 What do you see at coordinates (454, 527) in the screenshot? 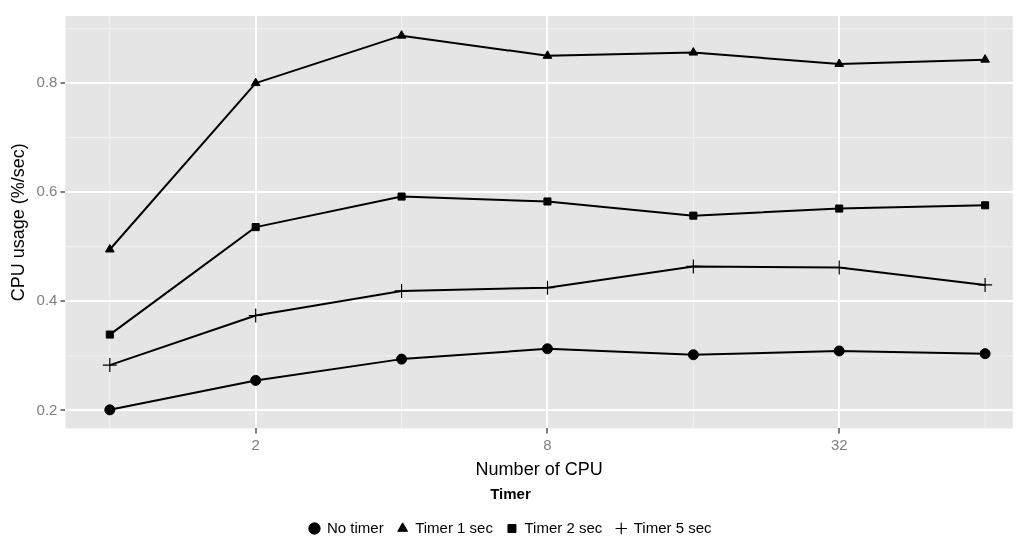
I see `legend-label: Timer 1 sec` at bounding box center [454, 527].